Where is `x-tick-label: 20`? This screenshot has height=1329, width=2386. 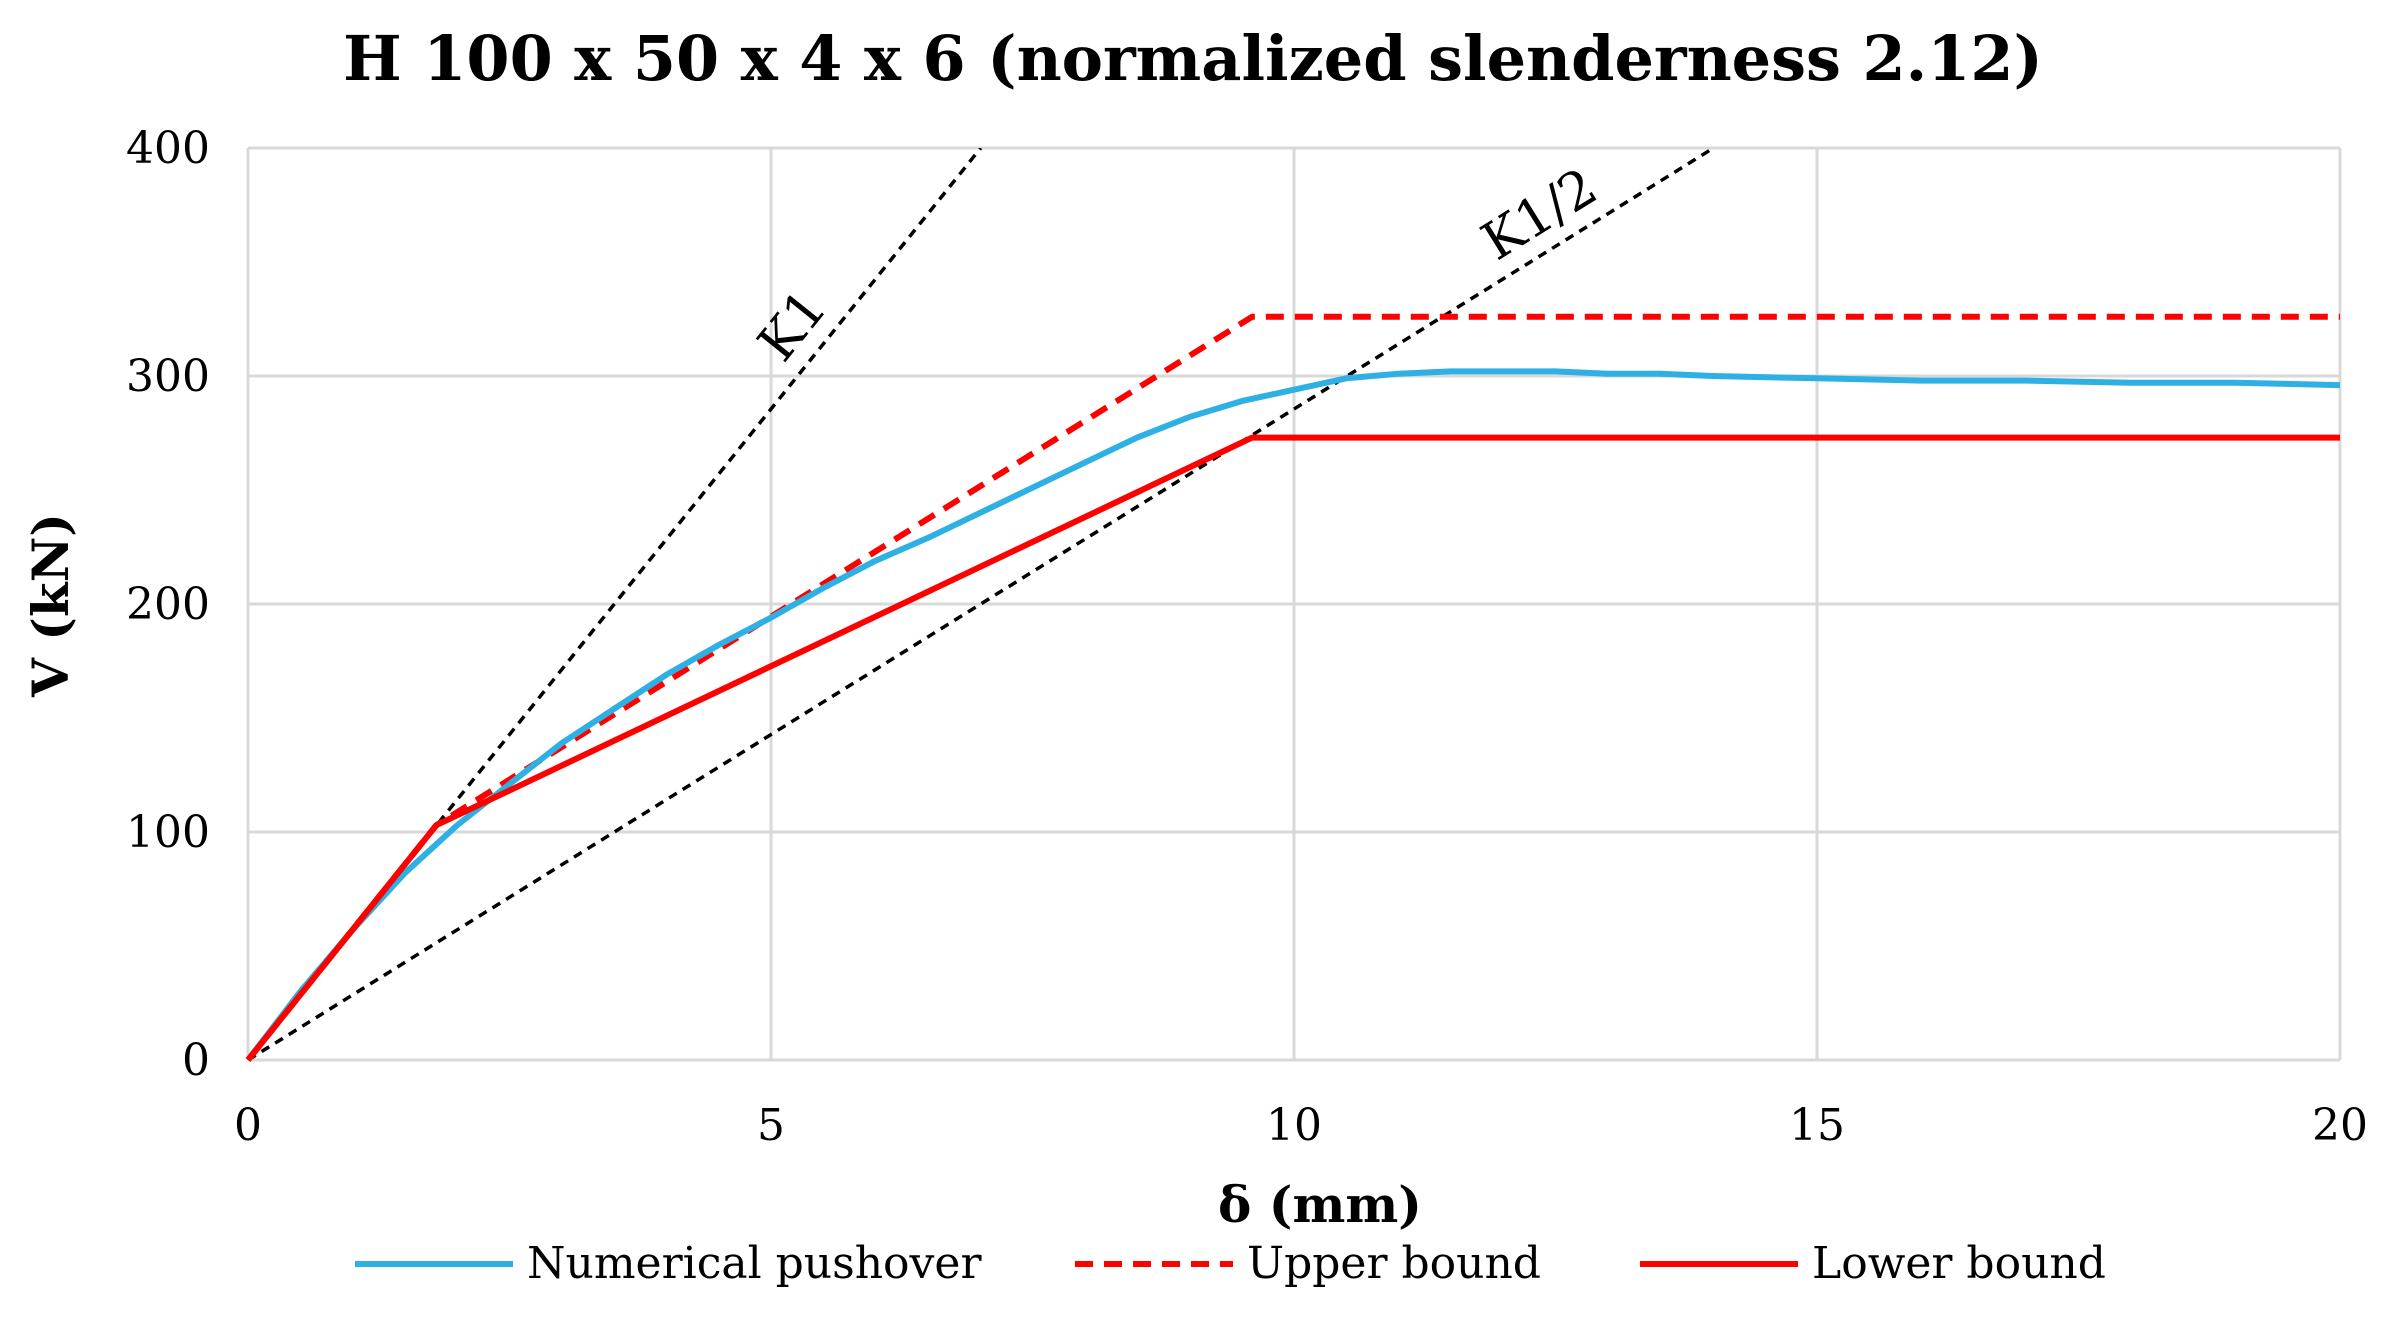 x-tick-label: 20 is located at coordinates (2340, 1125).